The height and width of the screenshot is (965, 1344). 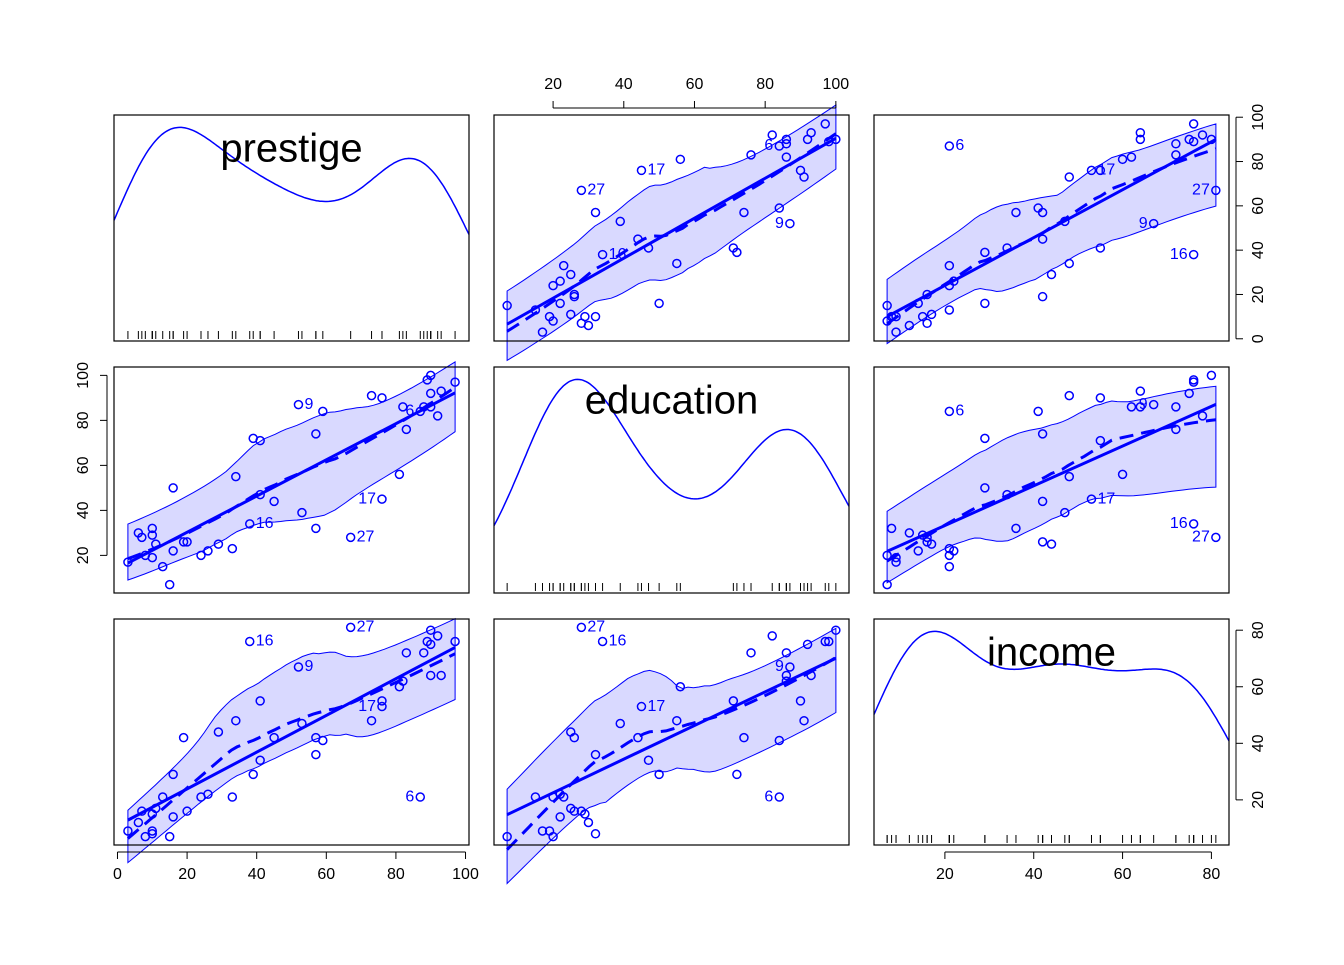 I want to click on spread-band, so click(x=291, y=740).